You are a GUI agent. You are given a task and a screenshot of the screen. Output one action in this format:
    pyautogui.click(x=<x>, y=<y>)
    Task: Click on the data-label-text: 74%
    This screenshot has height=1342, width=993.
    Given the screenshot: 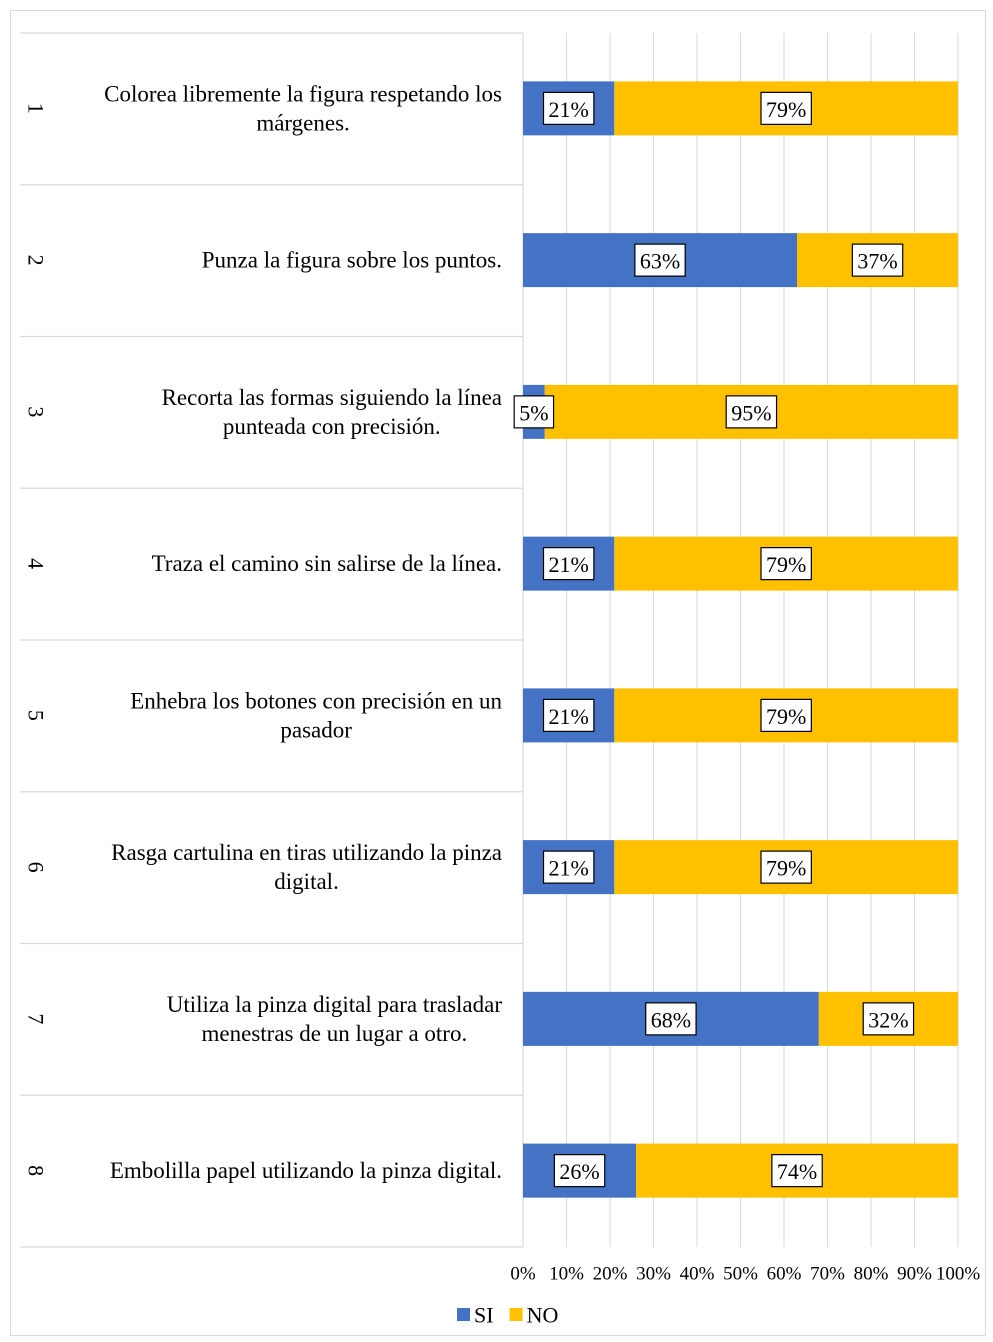 What is the action you would take?
    pyautogui.click(x=797, y=1171)
    